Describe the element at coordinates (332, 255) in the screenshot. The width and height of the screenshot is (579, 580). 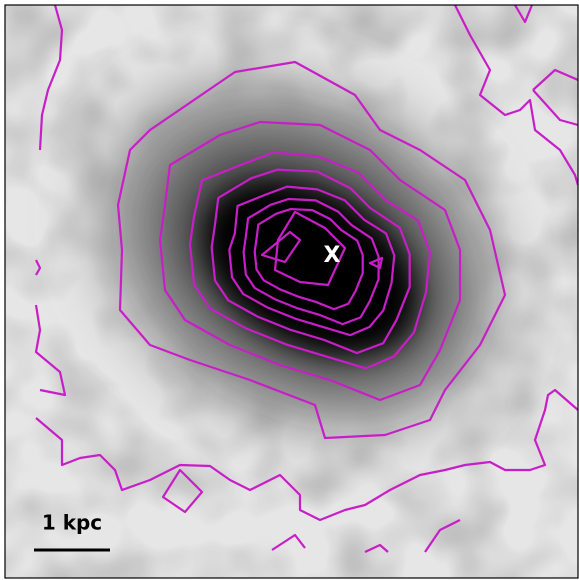
I see `center-marker: X` at that location.